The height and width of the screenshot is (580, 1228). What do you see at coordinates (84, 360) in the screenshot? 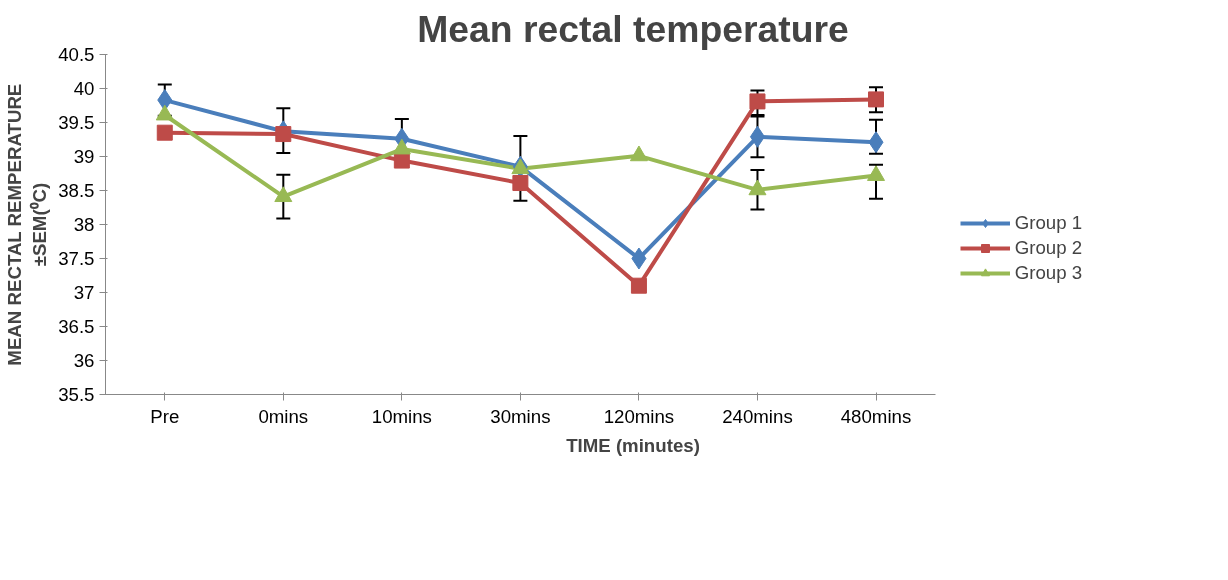
I see `y-tick-label: 36` at bounding box center [84, 360].